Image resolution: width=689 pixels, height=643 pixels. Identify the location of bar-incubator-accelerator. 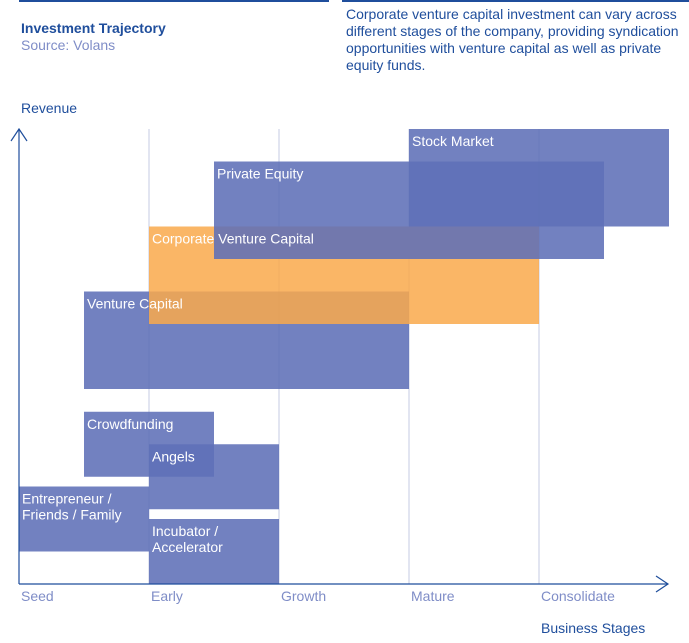
(214, 551).